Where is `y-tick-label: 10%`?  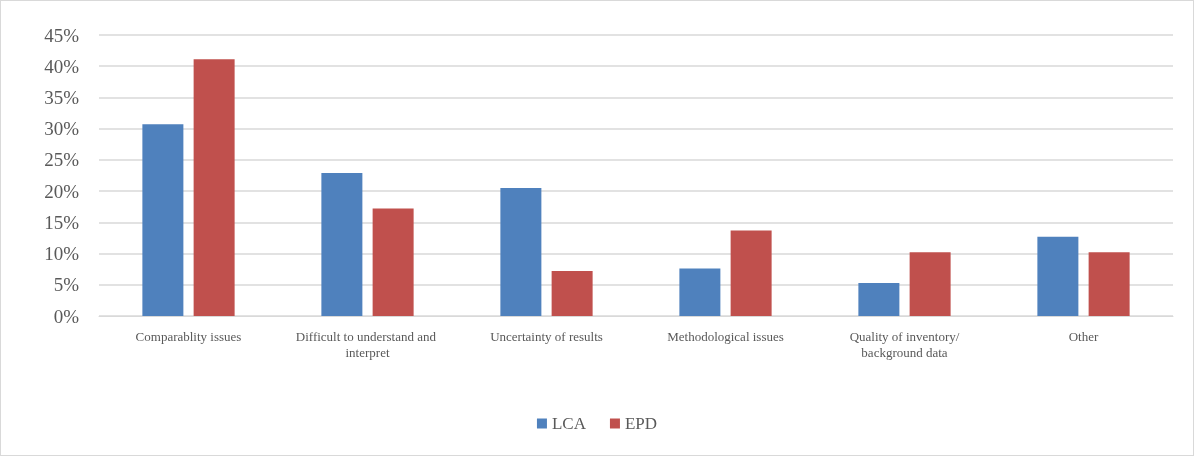 y-tick-label: 10% is located at coordinates (62, 254).